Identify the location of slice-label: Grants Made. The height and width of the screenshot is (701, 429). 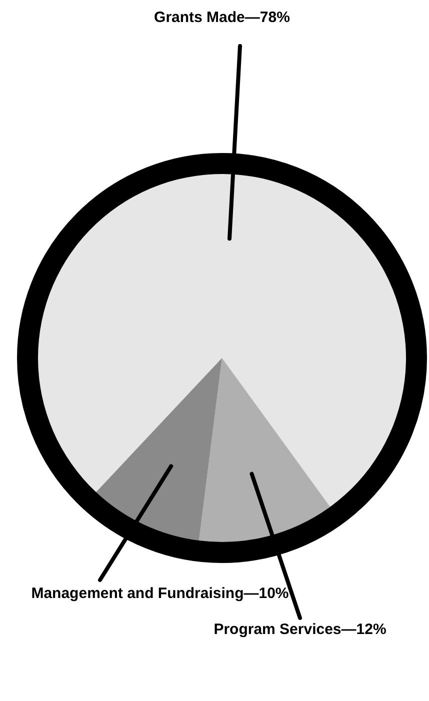
(199, 17).